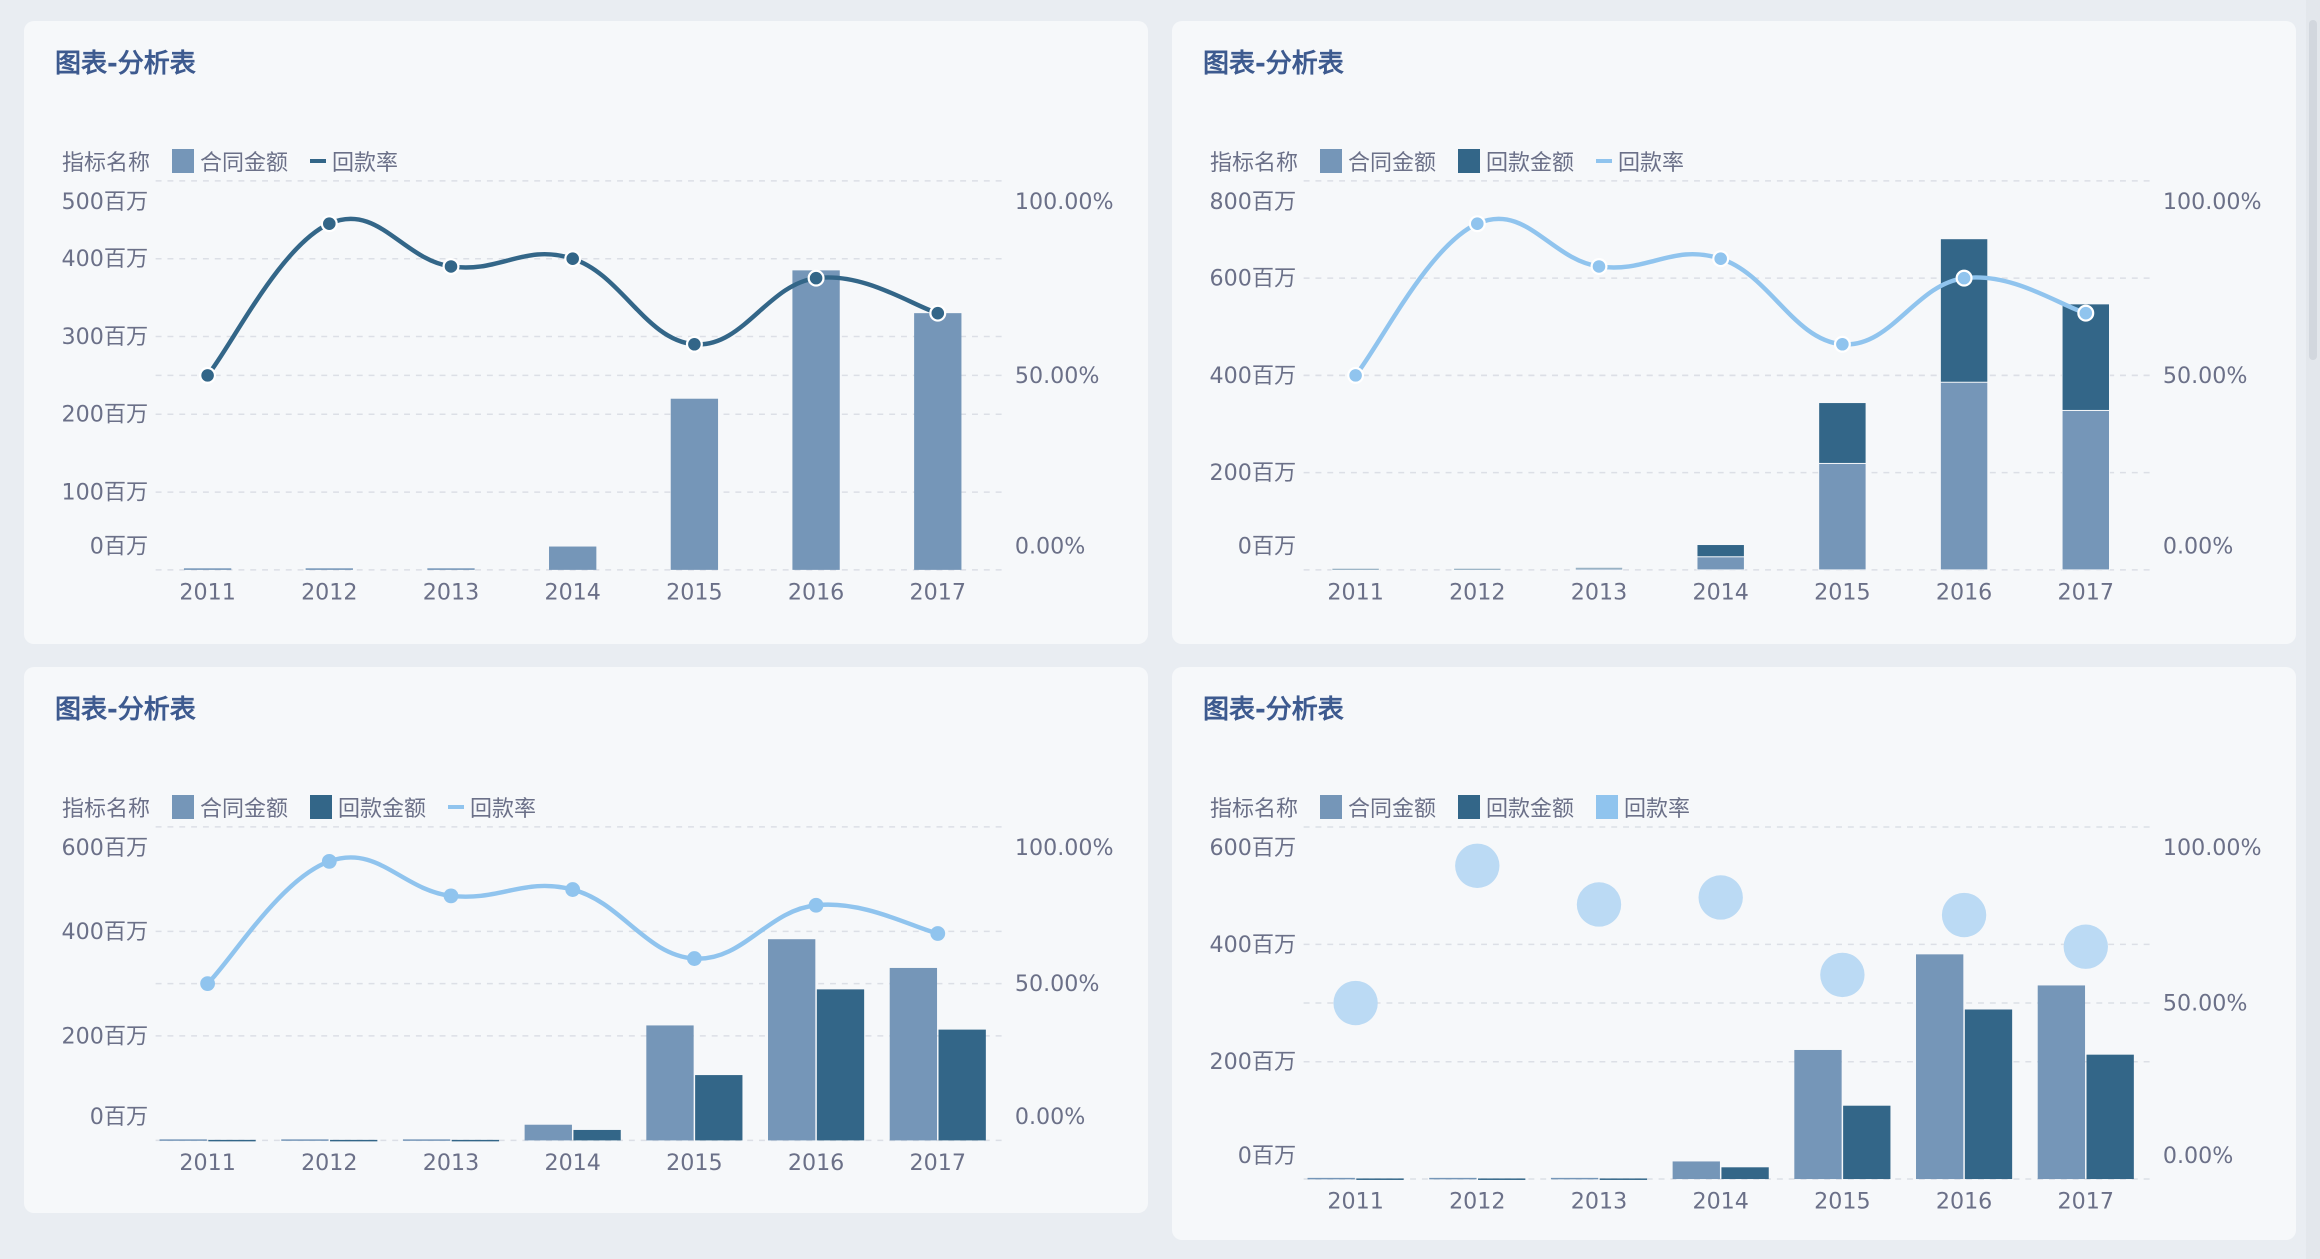 This screenshot has width=2320, height=1259. What do you see at coordinates (1057, 376) in the screenshot?
I see `y2-tick-label: 50.00%` at bounding box center [1057, 376].